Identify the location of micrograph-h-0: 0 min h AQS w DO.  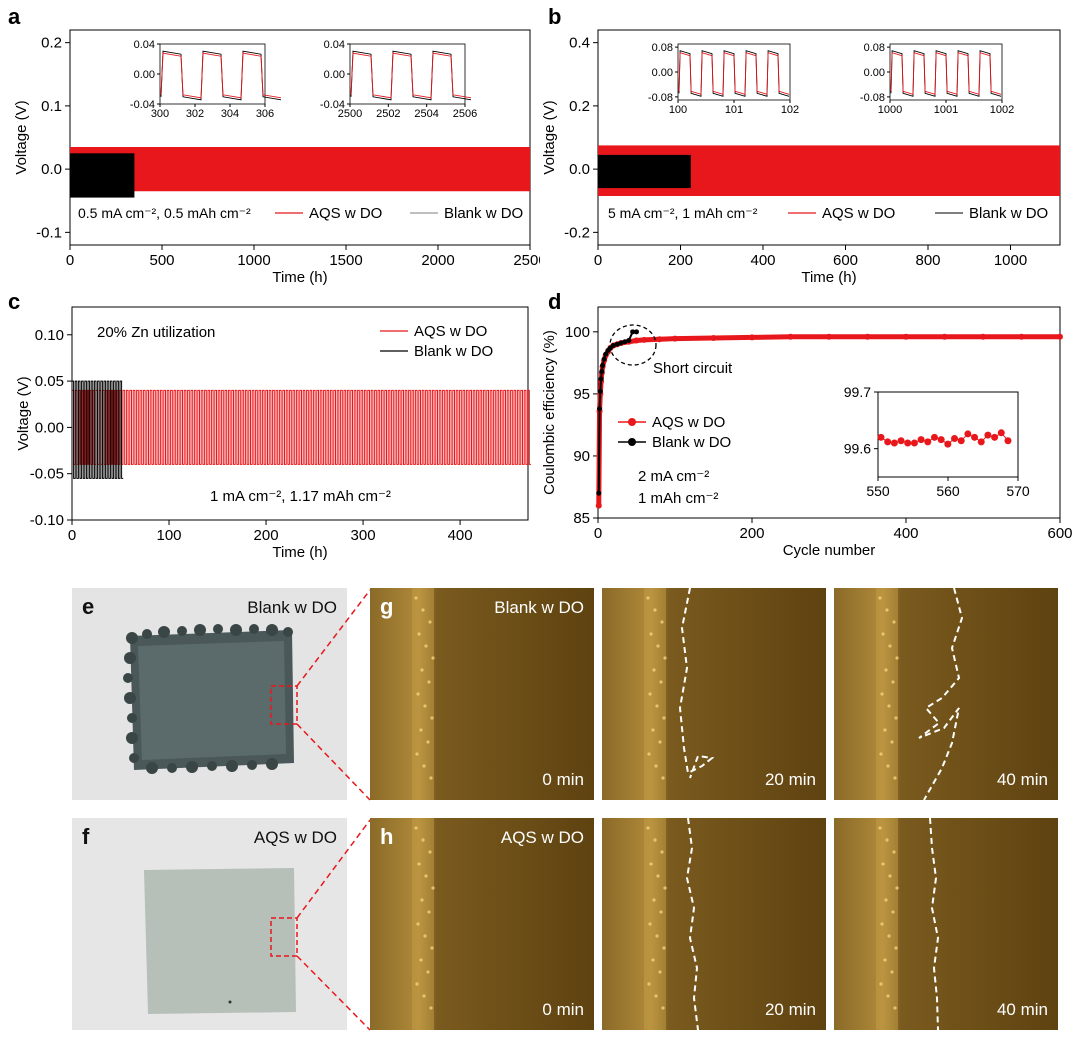
(482, 924).